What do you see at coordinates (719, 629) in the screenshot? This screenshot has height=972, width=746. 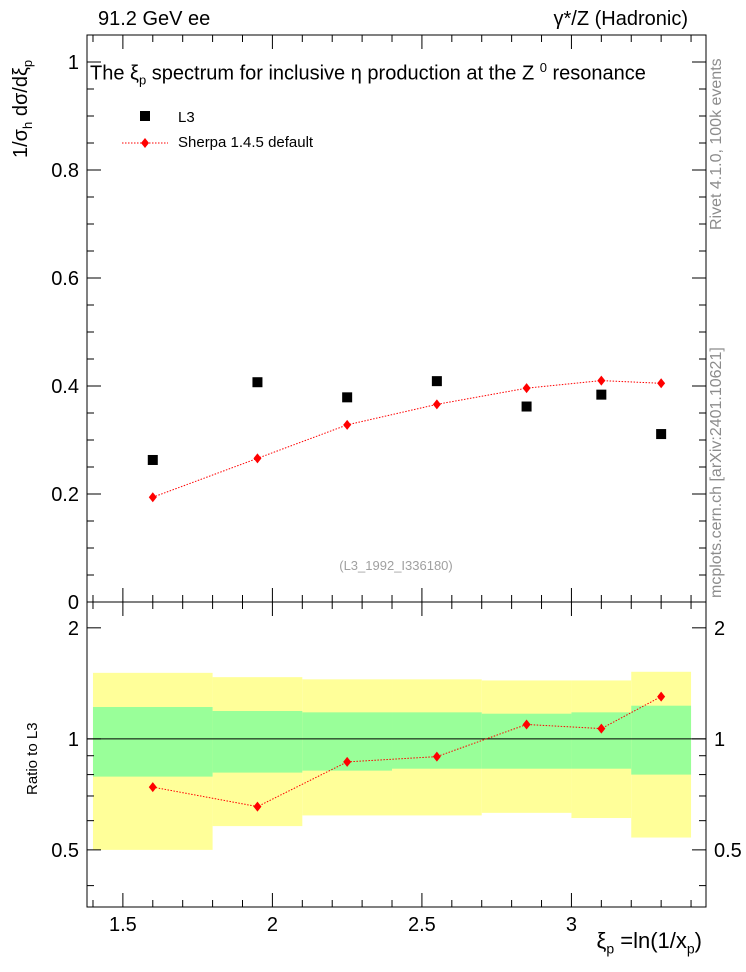 I see `ratio-ytick-label-right: 2` at bounding box center [719, 629].